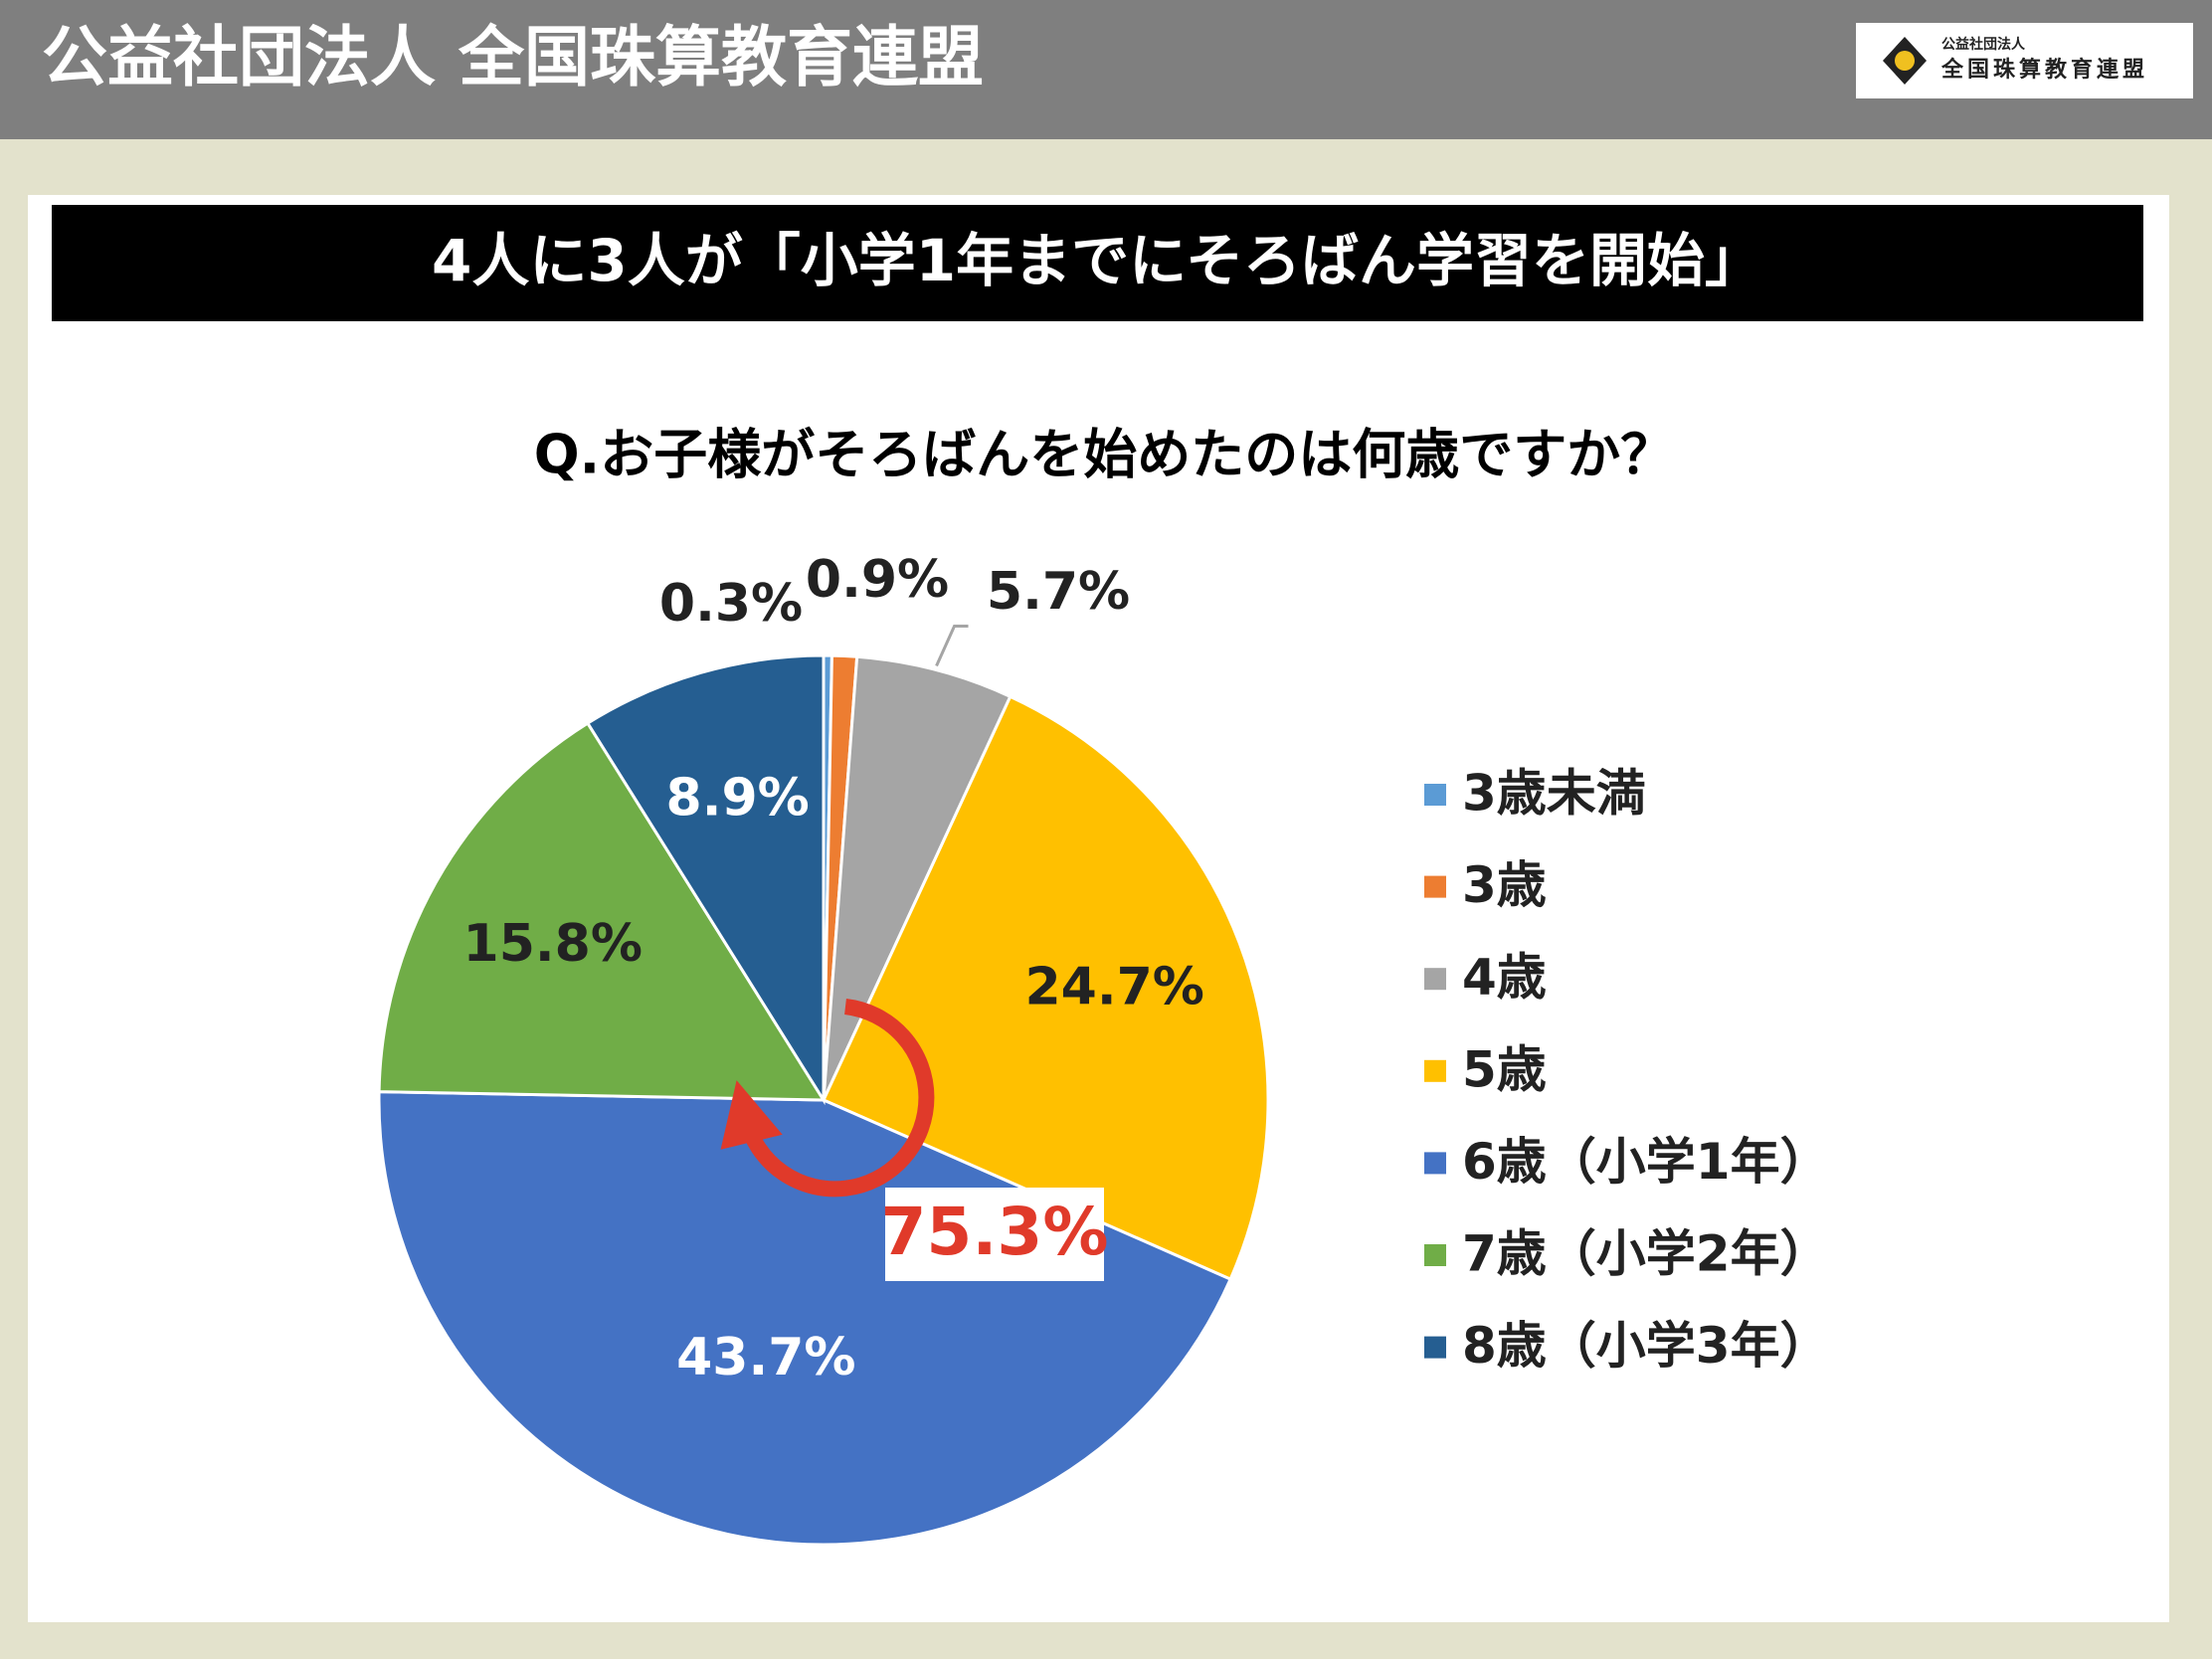 The image size is (2212, 1663). Describe the element at coordinates (1097, 260) in the screenshot. I see `banner-text: 4人に3人が「小学1年までにそろばん学習を開始」` at that location.